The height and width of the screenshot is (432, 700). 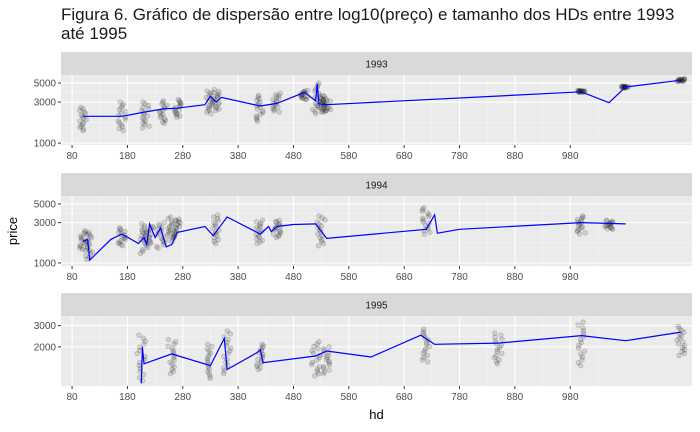 What do you see at coordinates (376, 414) in the screenshot?
I see `x-axis-title: hd` at bounding box center [376, 414].